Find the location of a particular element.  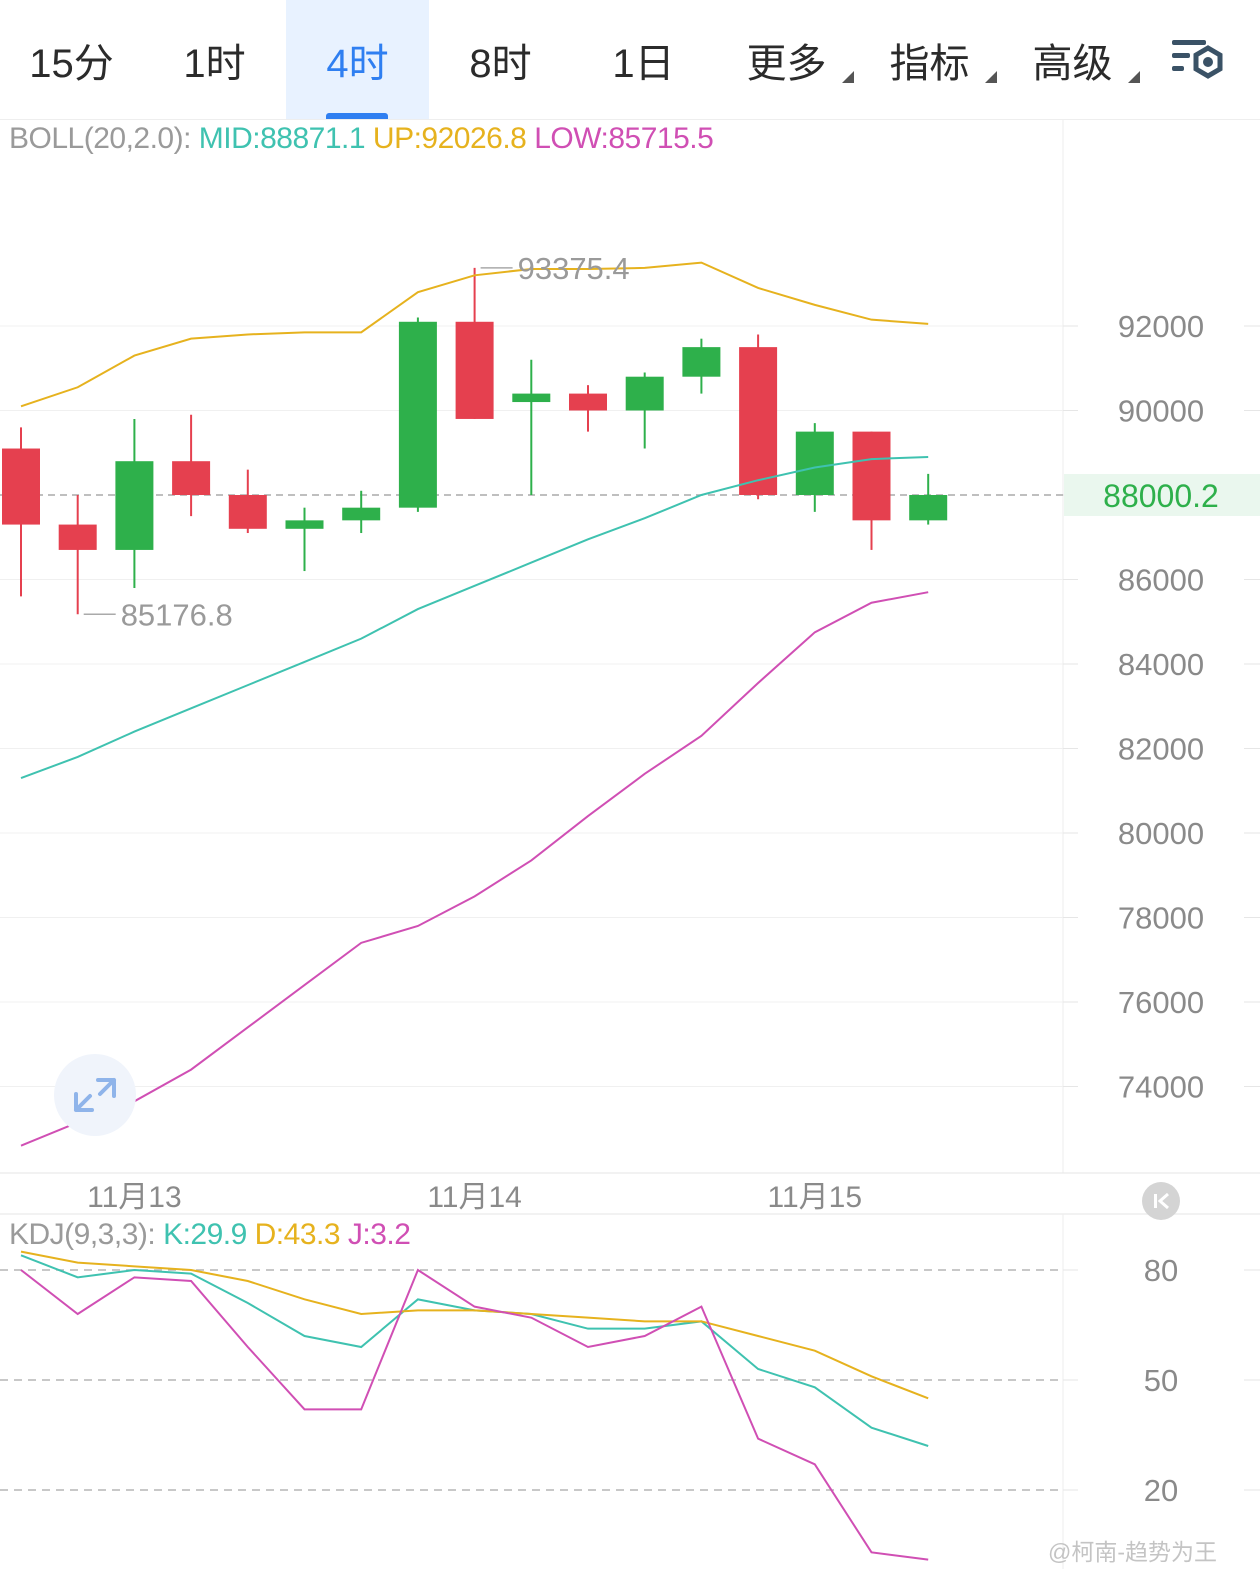

price-axis-label: 90000 is located at coordinates (1161, 411).